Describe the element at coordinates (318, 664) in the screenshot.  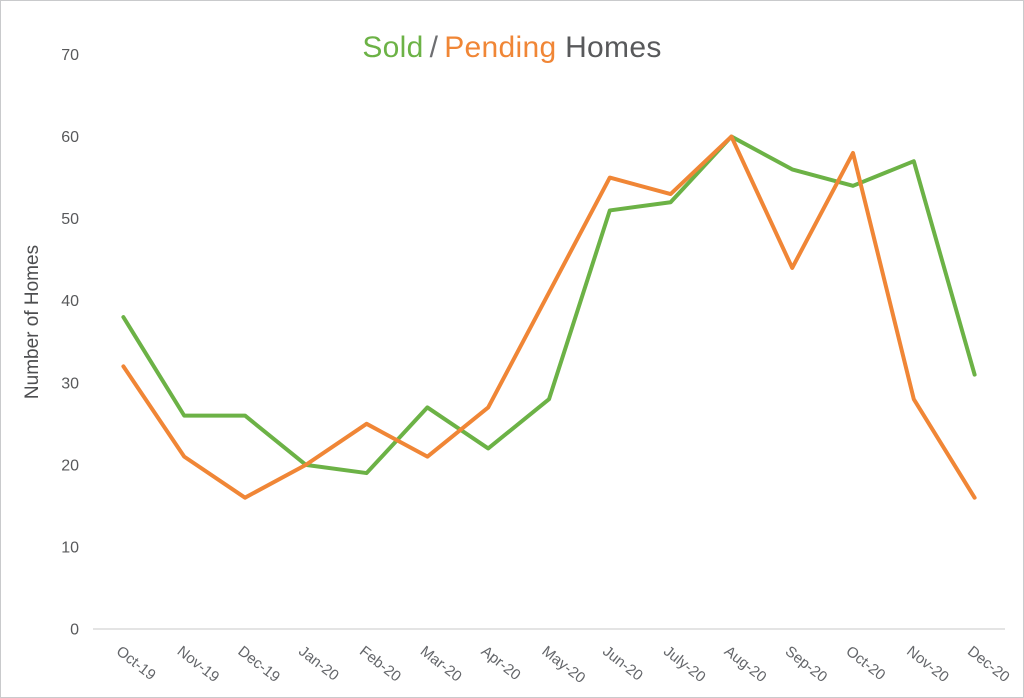
I see `x-axis-label: Jan-20` at that location.